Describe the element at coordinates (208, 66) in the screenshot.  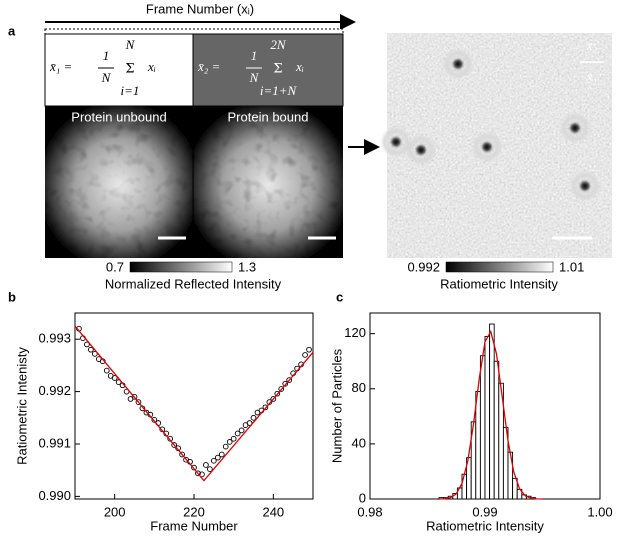
I see `formula-lhs: x̄₂ =` at that location.